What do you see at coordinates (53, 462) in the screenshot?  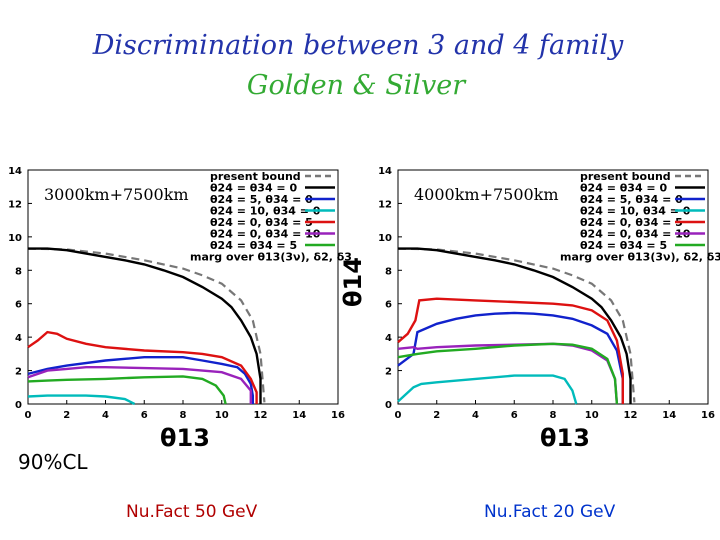 I see `confidence-level-label: 90%CL` at bounding box center [53, 462].